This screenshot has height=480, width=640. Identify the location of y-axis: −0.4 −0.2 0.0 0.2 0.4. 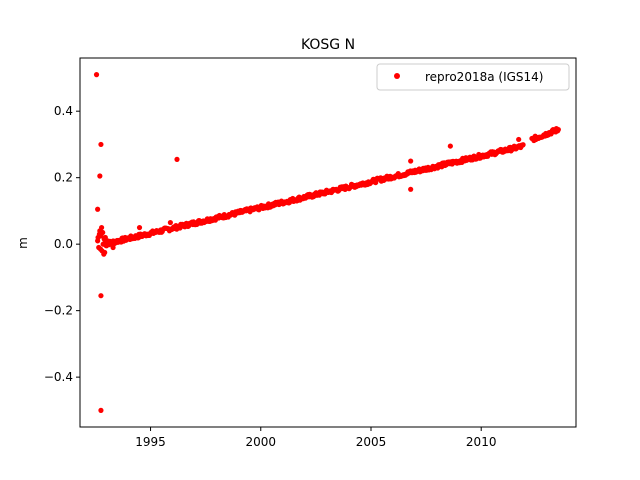
(62, 244).